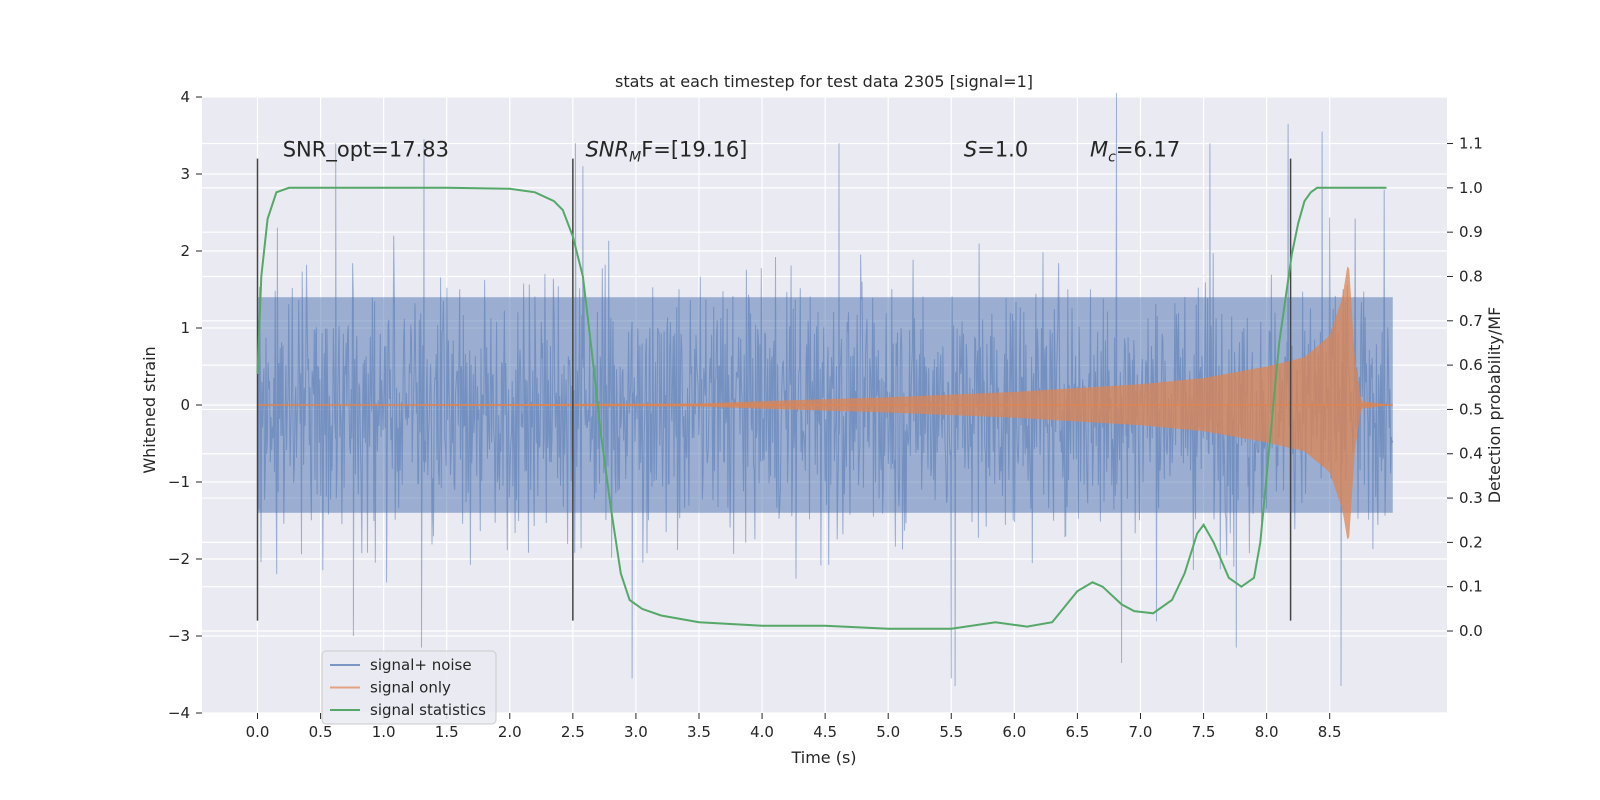 Image resolution: width=1600 pixels, height=800 pixels. I want to click on x-tick-label: 1.5, so click(447, 732).